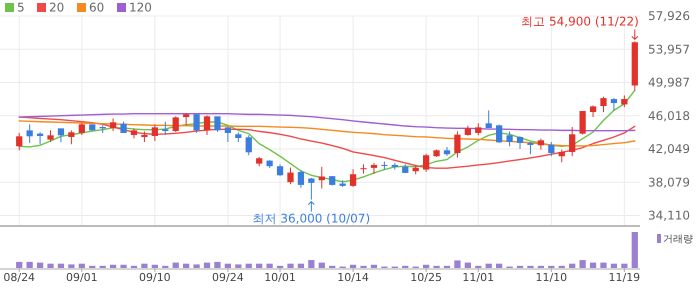  I want to click on y-tick-label: 34,110, so click(669, 215).